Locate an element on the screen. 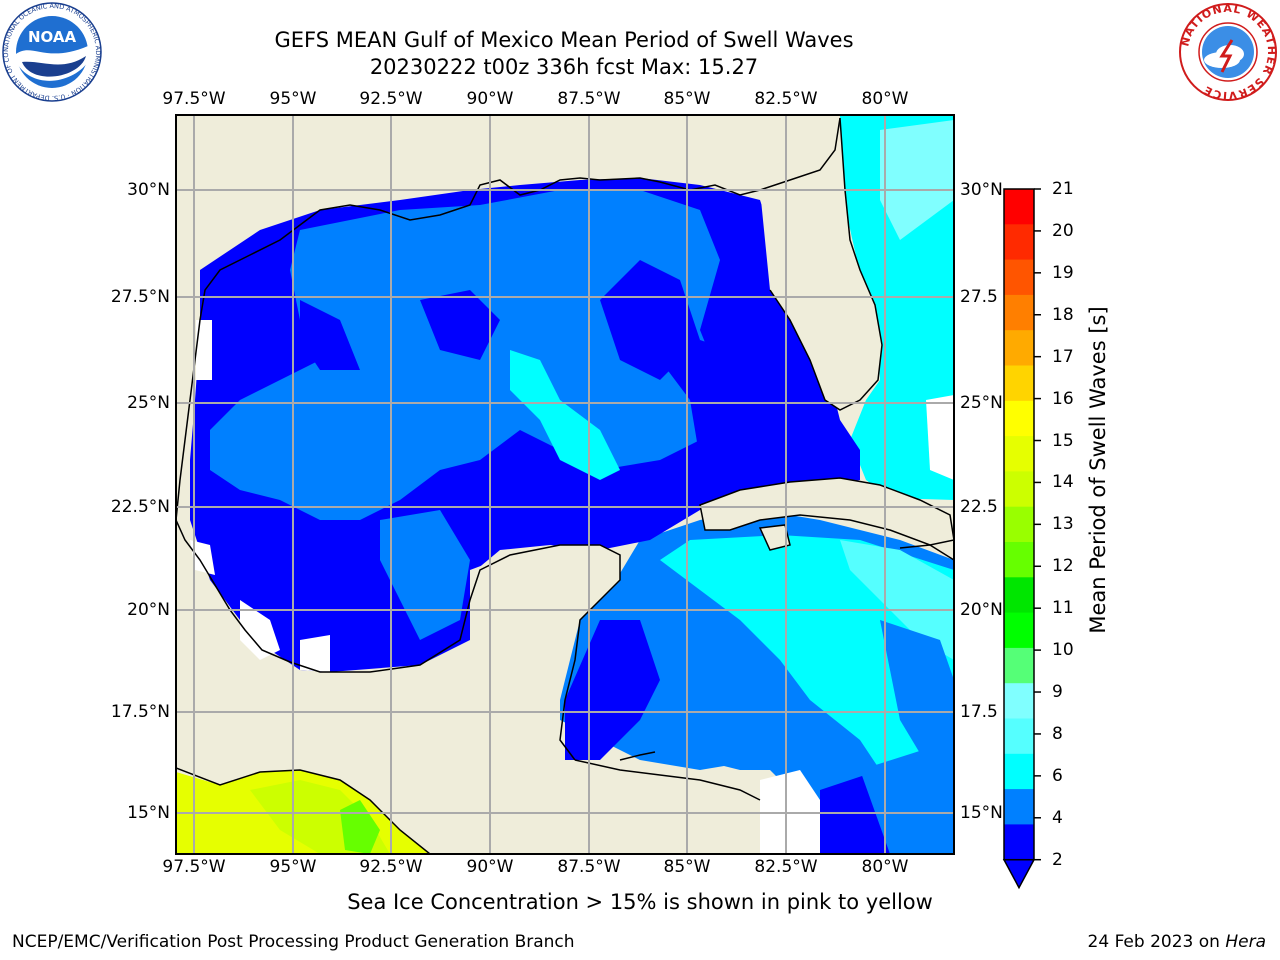  chart-subtitle: 20230222 t00z 336h fcst Max: 15.27 is located at coordinates (564, 67).